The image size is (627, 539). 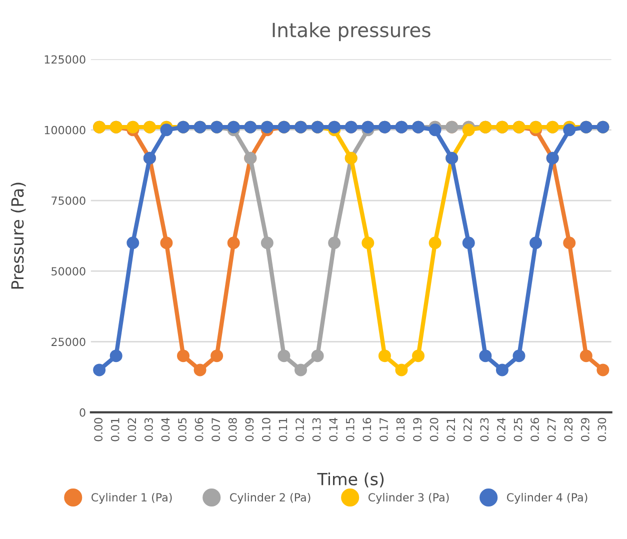 I want to click on x-tick-label: 0.06, so click(x=199, y=430).